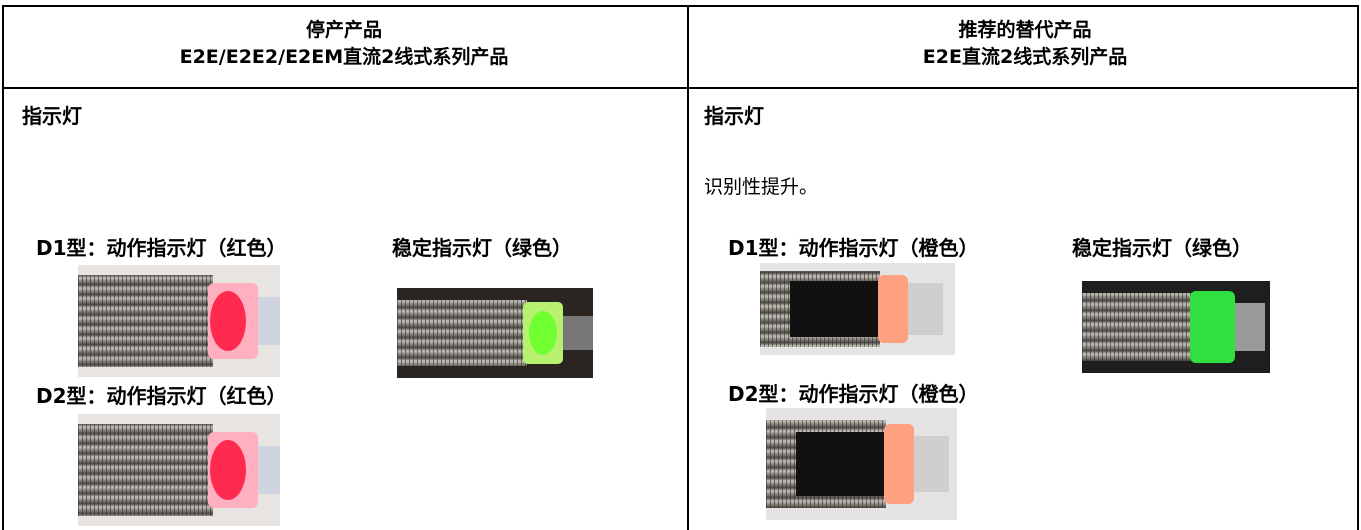 This screenshot has height=530, width=1361. What do you see at coordinates (161, 396) in the screenshot?
I see `label: D2型：动作指示灯（红色）` at bounding box center [161, 396].